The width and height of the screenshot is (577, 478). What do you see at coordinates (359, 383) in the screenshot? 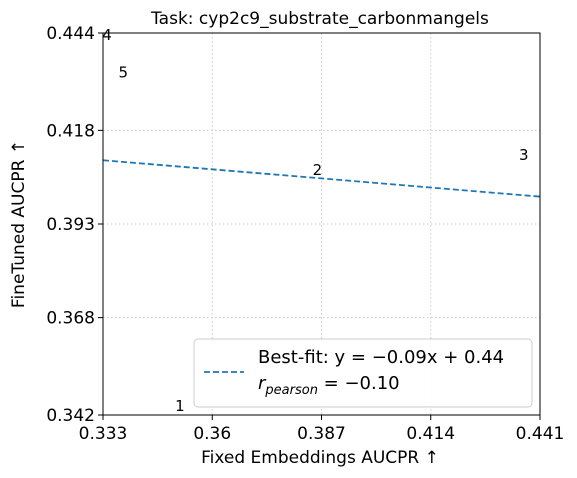
I see `legend-pearson-value: = −0.10` at bounding box center [359, 383].